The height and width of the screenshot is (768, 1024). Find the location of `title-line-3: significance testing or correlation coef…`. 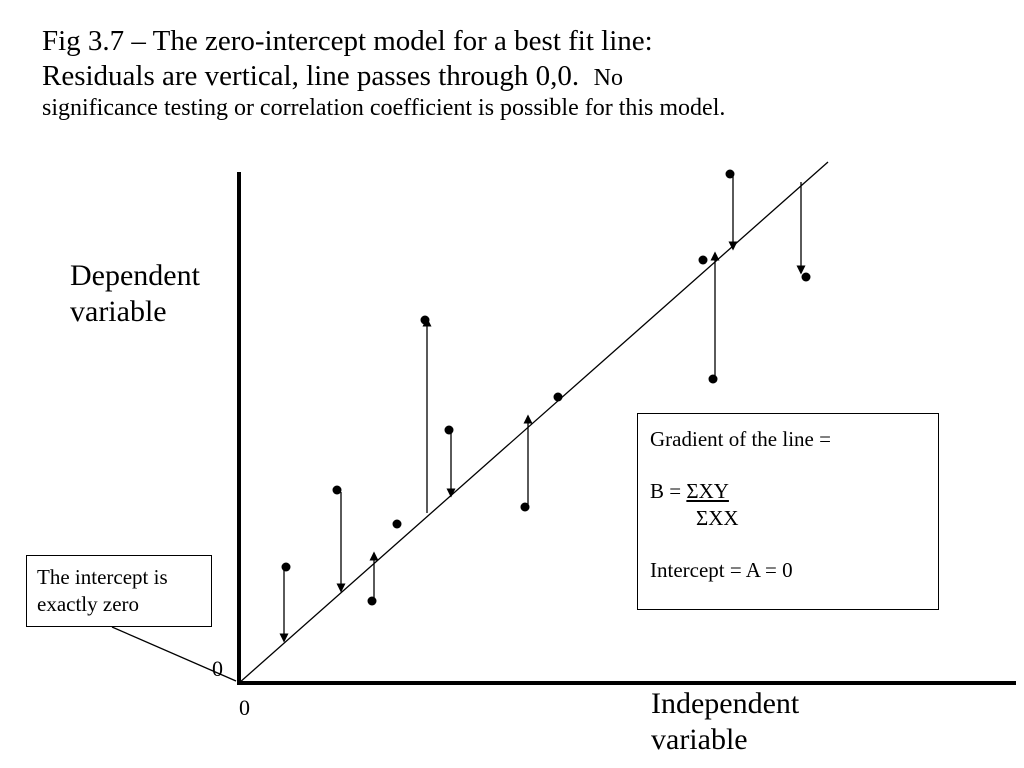

title-line-3: significance testing or correlation coef… is located at coordinates (384, 107).